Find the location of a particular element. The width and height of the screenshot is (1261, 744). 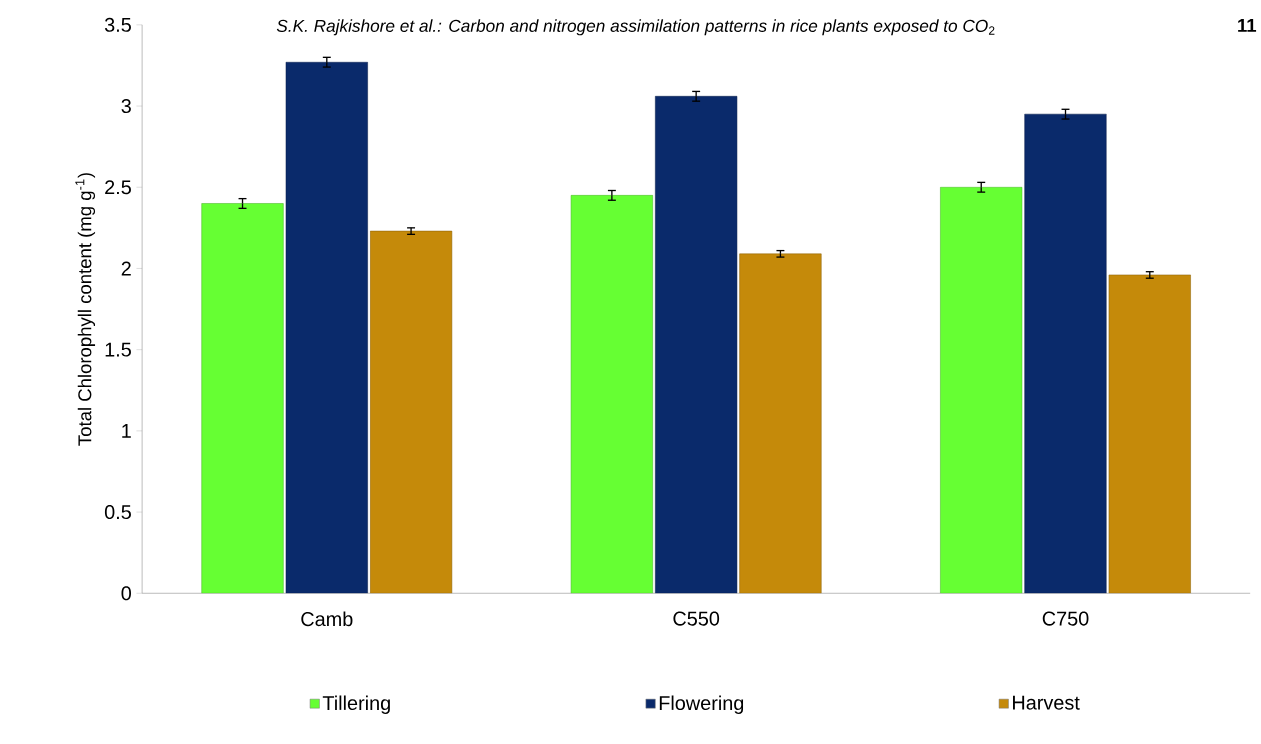

y-tick-label: 3.5 is located at coordinates (117, 24).